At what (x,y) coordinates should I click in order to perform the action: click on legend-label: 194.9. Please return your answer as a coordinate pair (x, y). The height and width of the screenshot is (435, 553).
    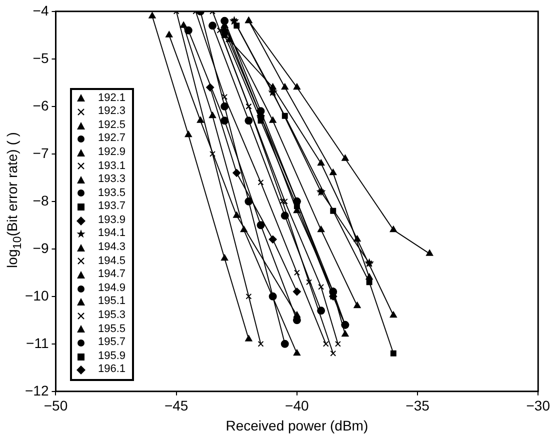
    Looking at the image, I should click on (112, 289).